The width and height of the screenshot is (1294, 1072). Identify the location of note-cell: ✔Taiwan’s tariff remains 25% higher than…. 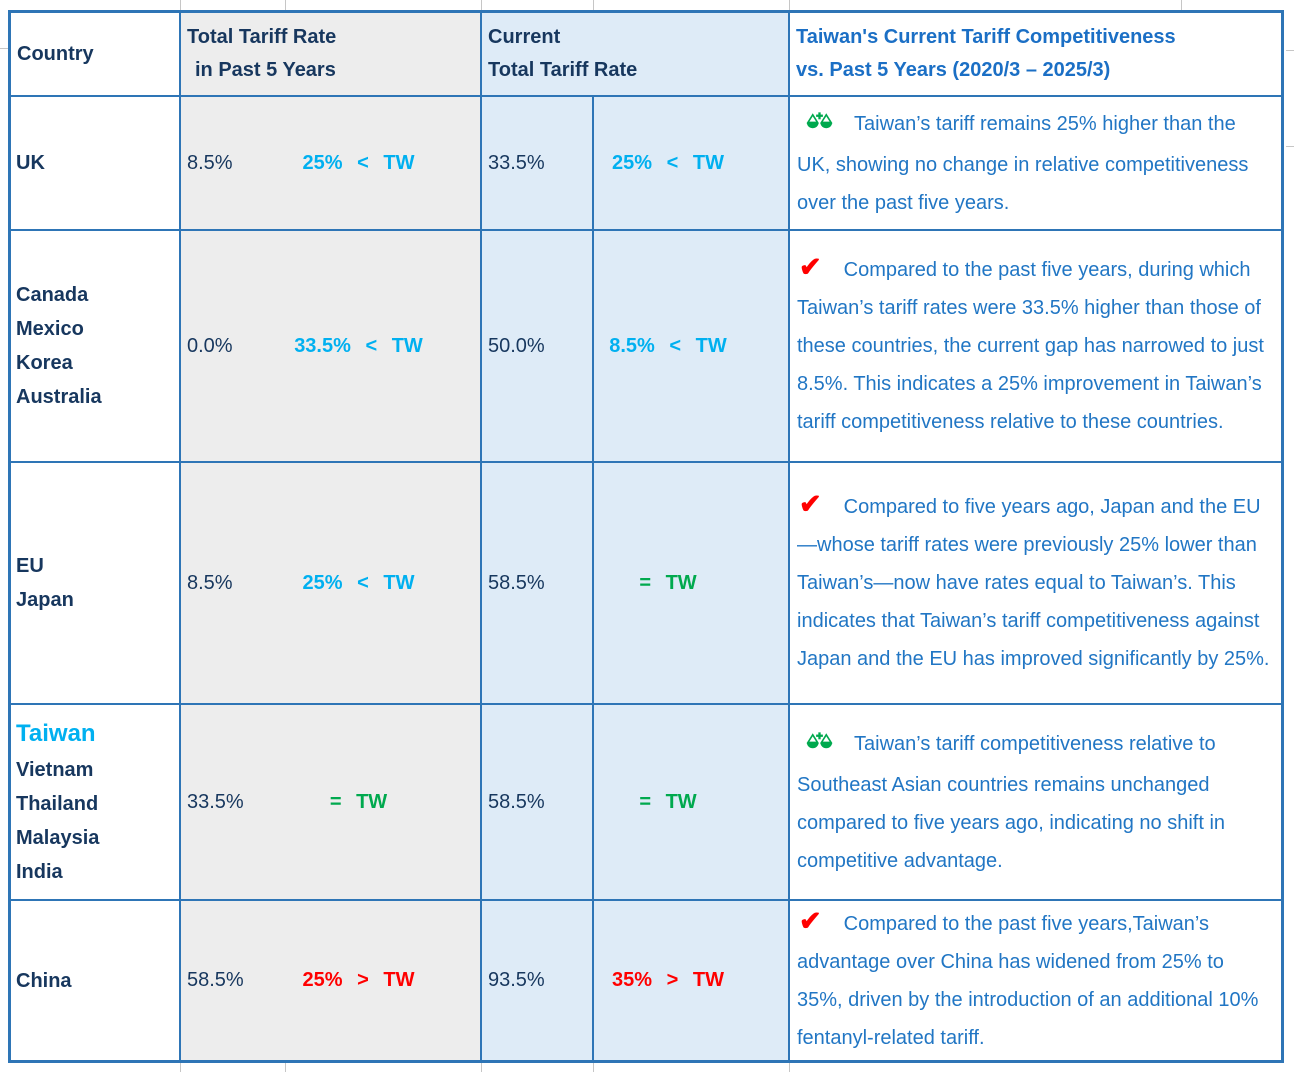
(1035, 164).